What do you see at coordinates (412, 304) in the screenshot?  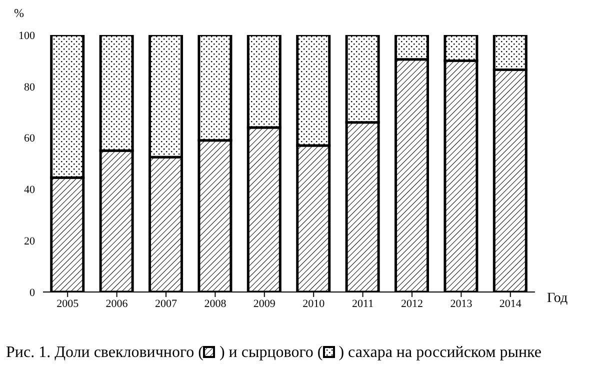 I see `x-tick-label: 2012` at bounding box center [412, 304].